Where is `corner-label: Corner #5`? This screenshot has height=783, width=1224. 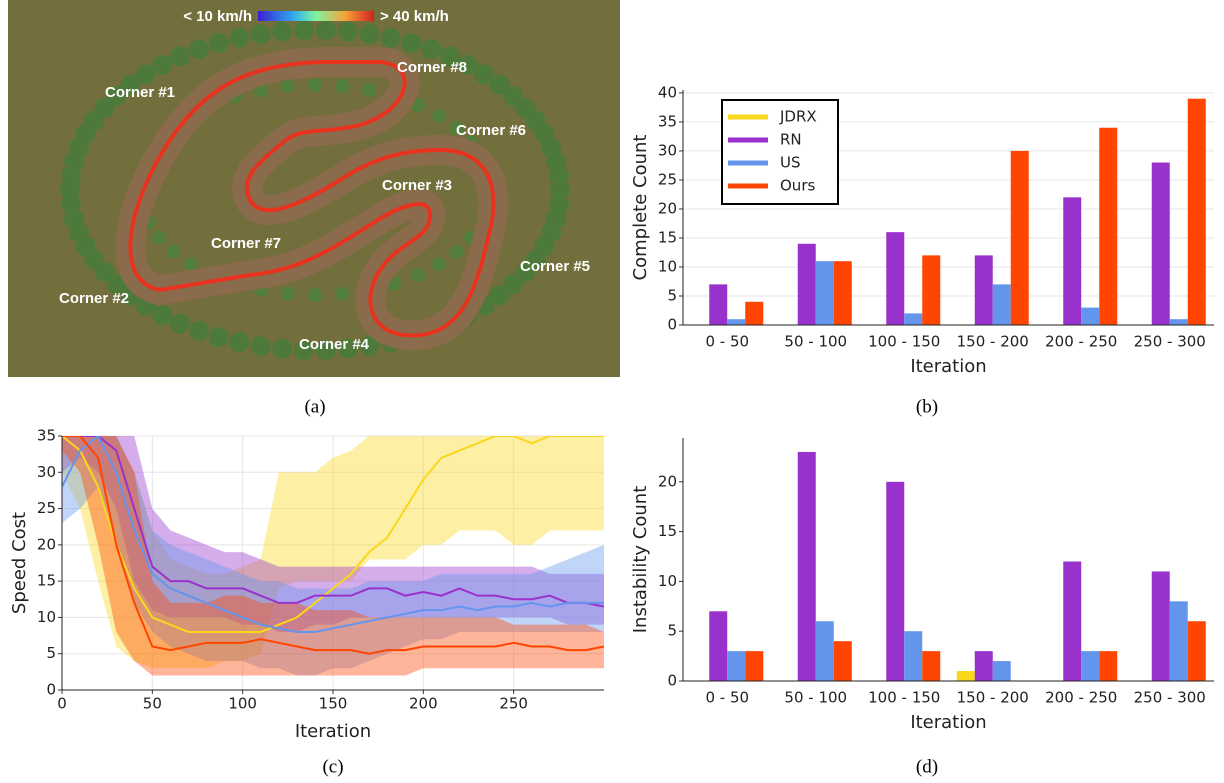
corner-label: Corner #5 is located at coordinates (555, 266).